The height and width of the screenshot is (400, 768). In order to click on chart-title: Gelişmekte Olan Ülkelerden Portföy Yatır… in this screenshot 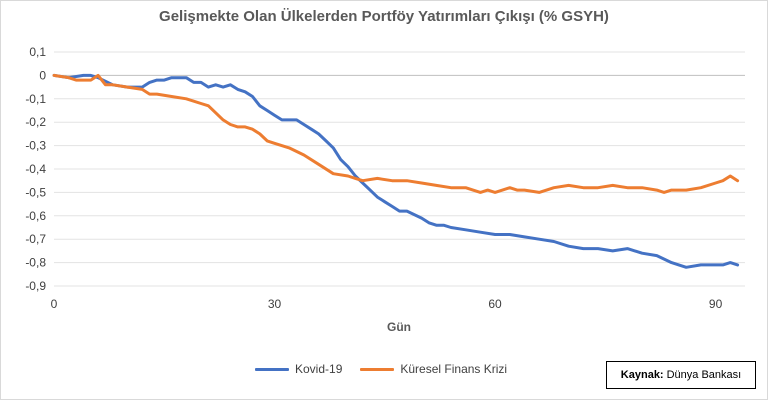, I will do `click(384, 16)`.